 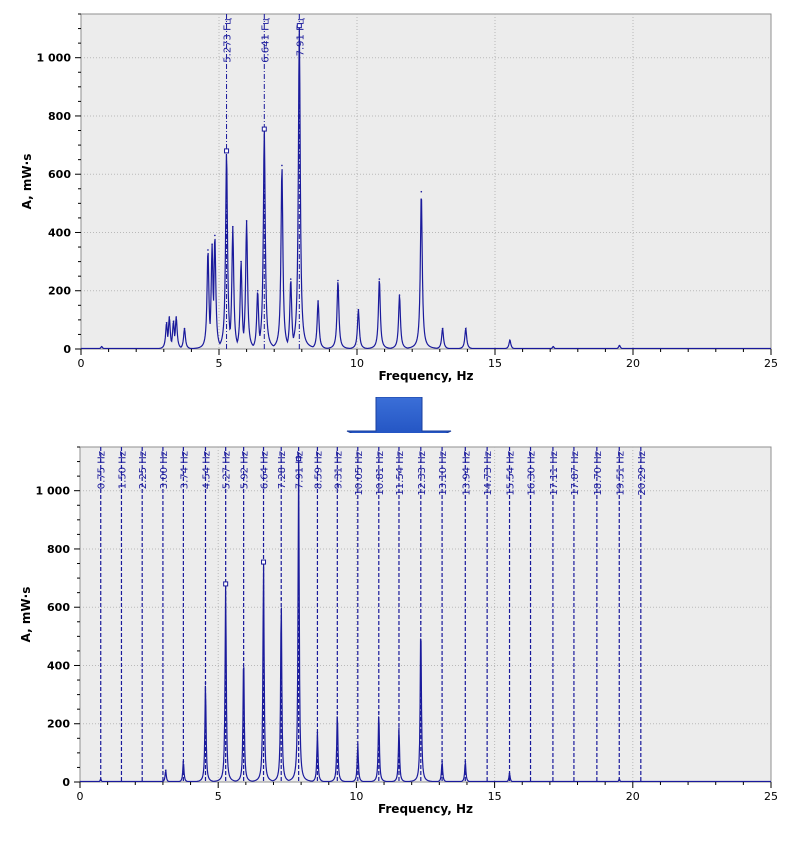 What do you see at coordinates (227, 470) in the screenshot?
I see `marker-label: 5.27 Hz` at bounding box center [227, 470].